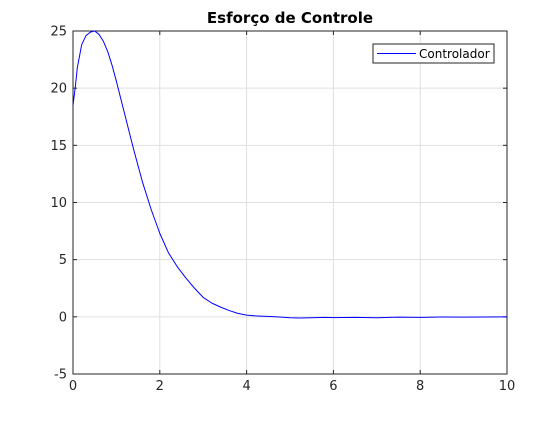 This screenshot has width=560, height=425. Describe the element at coordinates (63, 317) in the screenshot. I see `y-tick-label: 0` at that location.